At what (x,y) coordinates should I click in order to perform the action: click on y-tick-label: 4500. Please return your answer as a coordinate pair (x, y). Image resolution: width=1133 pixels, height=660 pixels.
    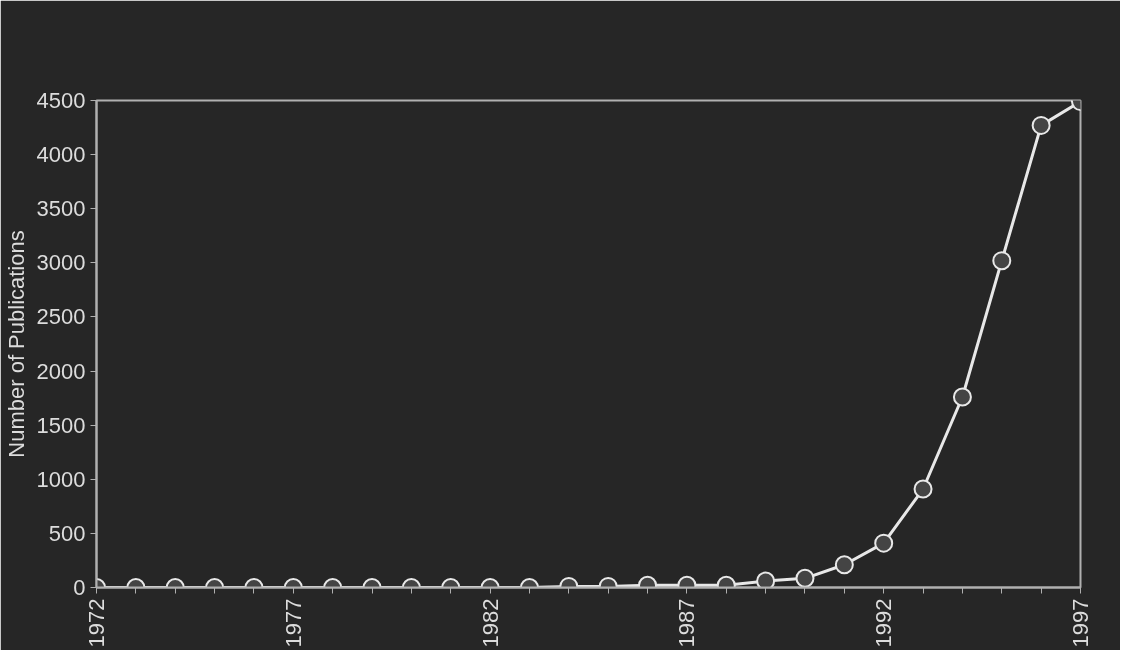
    Looking at the image, I should click on (61, 100).